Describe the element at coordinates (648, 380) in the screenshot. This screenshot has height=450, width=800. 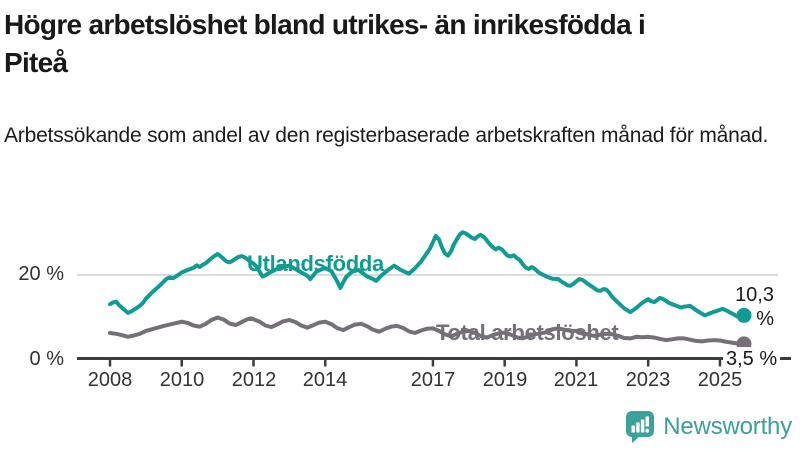
I see `x-tick-label: 2023` at that location.